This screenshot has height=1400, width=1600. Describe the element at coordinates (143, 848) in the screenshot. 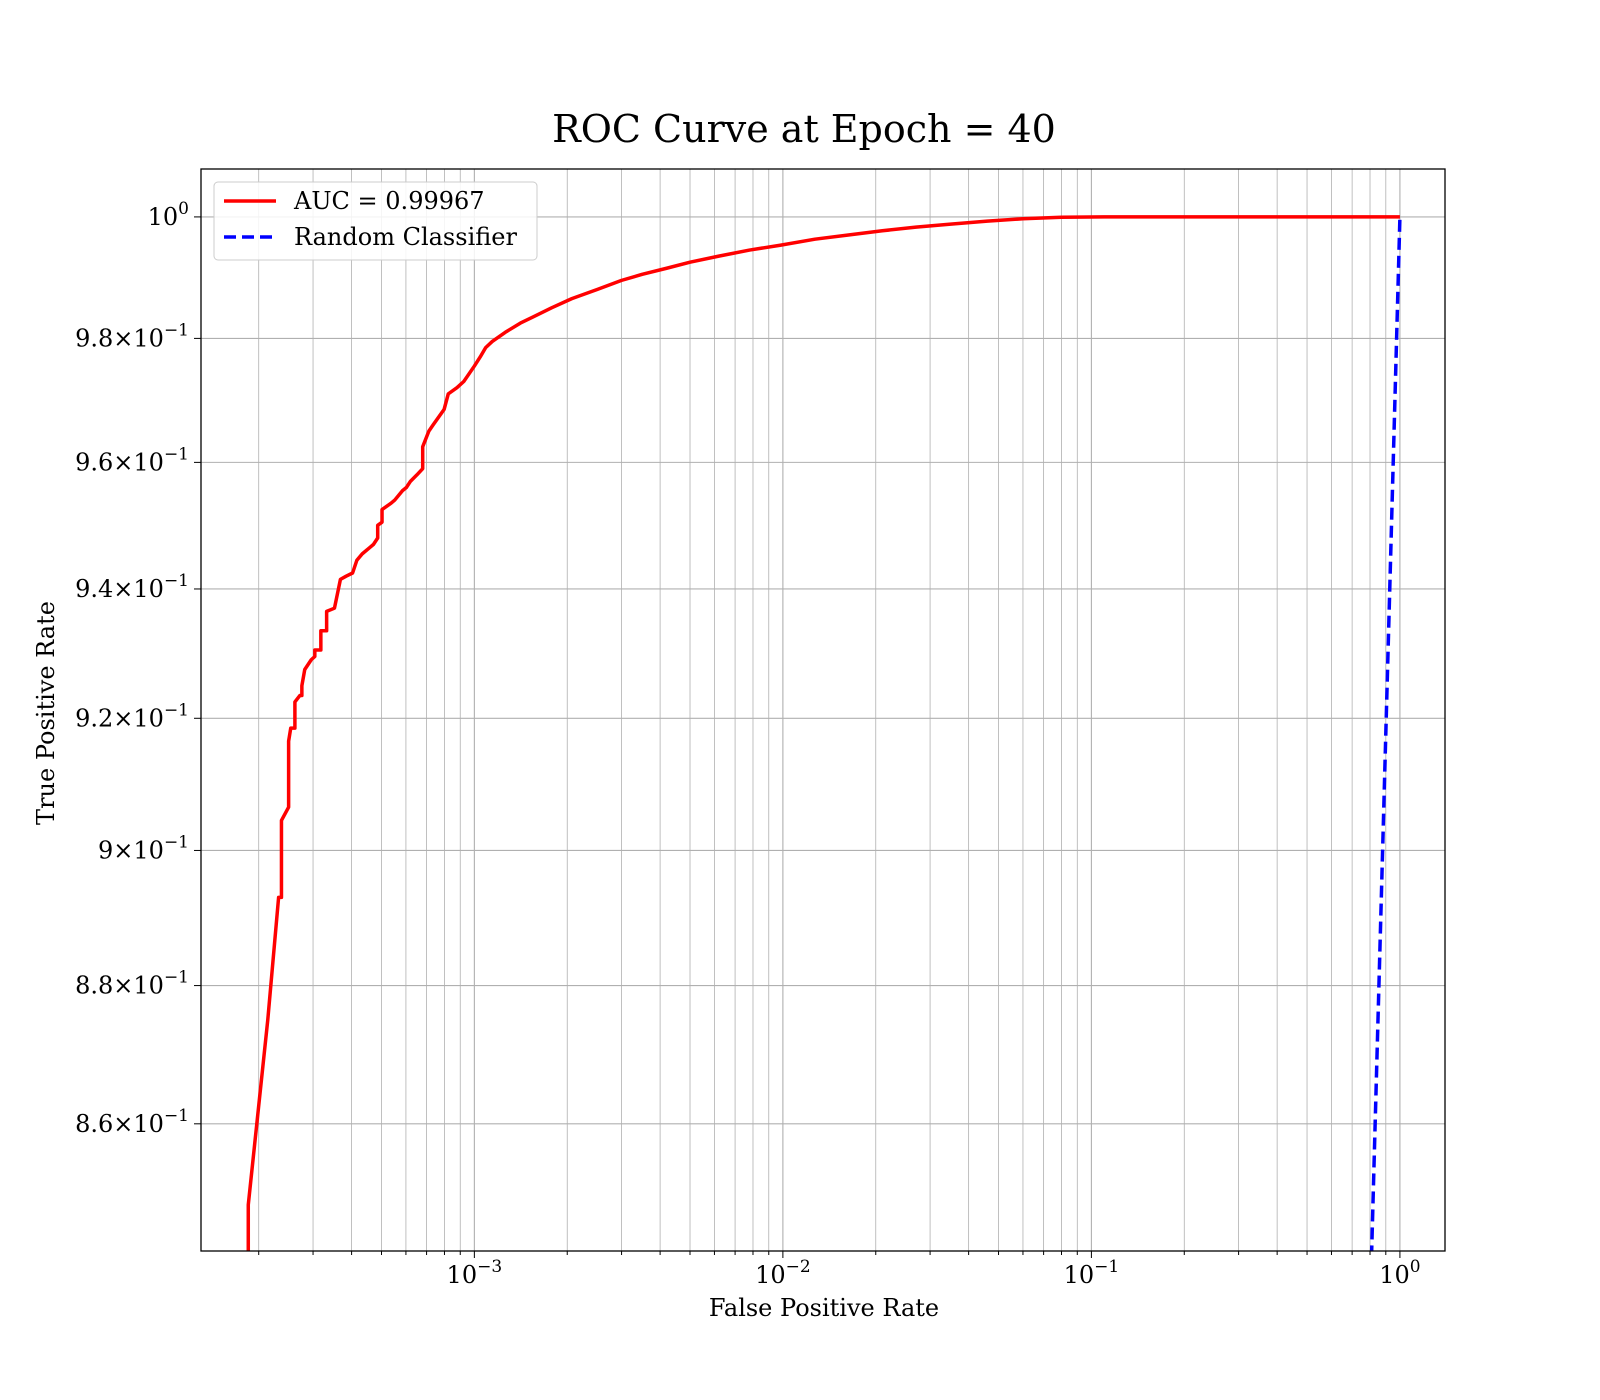

I see `y-tick-label: 9×10⁻¹` at that location.